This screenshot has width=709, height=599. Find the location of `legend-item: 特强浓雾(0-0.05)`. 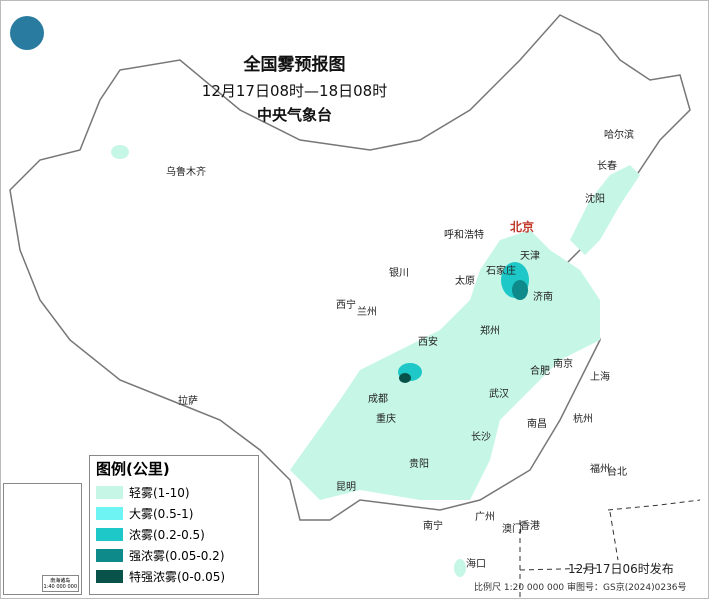

legend-item: 特强浓雾(0-0.05) is located at coordinates (177, 576).